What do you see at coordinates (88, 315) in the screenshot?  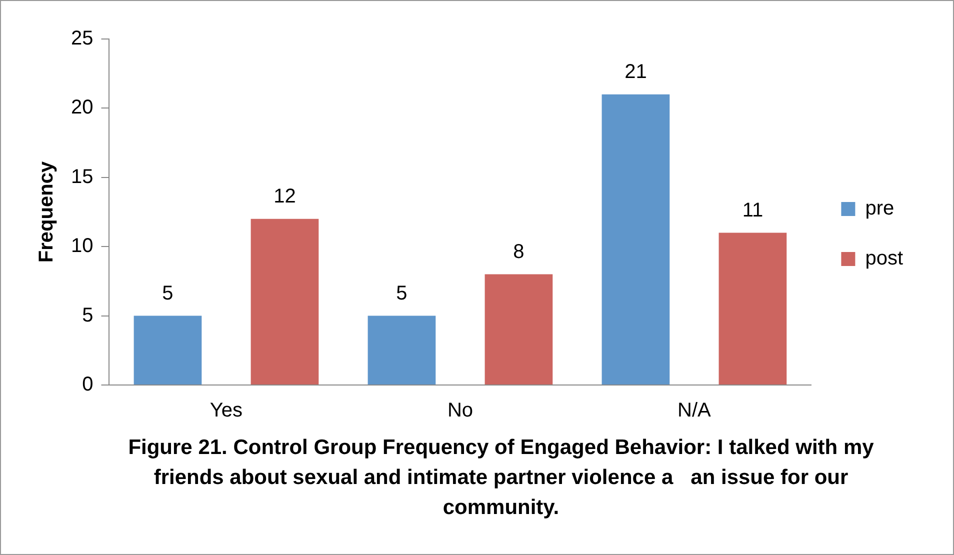 I see `y-tick-label: 5` at bounding box center [88, 315].